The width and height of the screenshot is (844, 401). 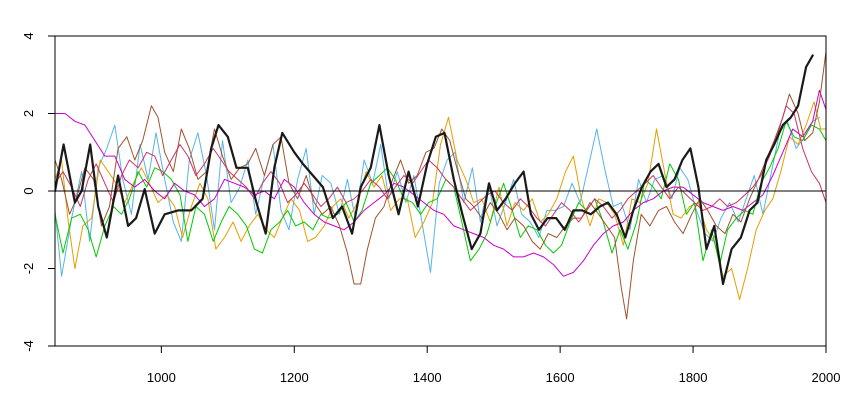 What do you see at coordinates (427, 377) in the screenshot?
I see `x-tick-label: 1400` at bounding box center [427, 377].